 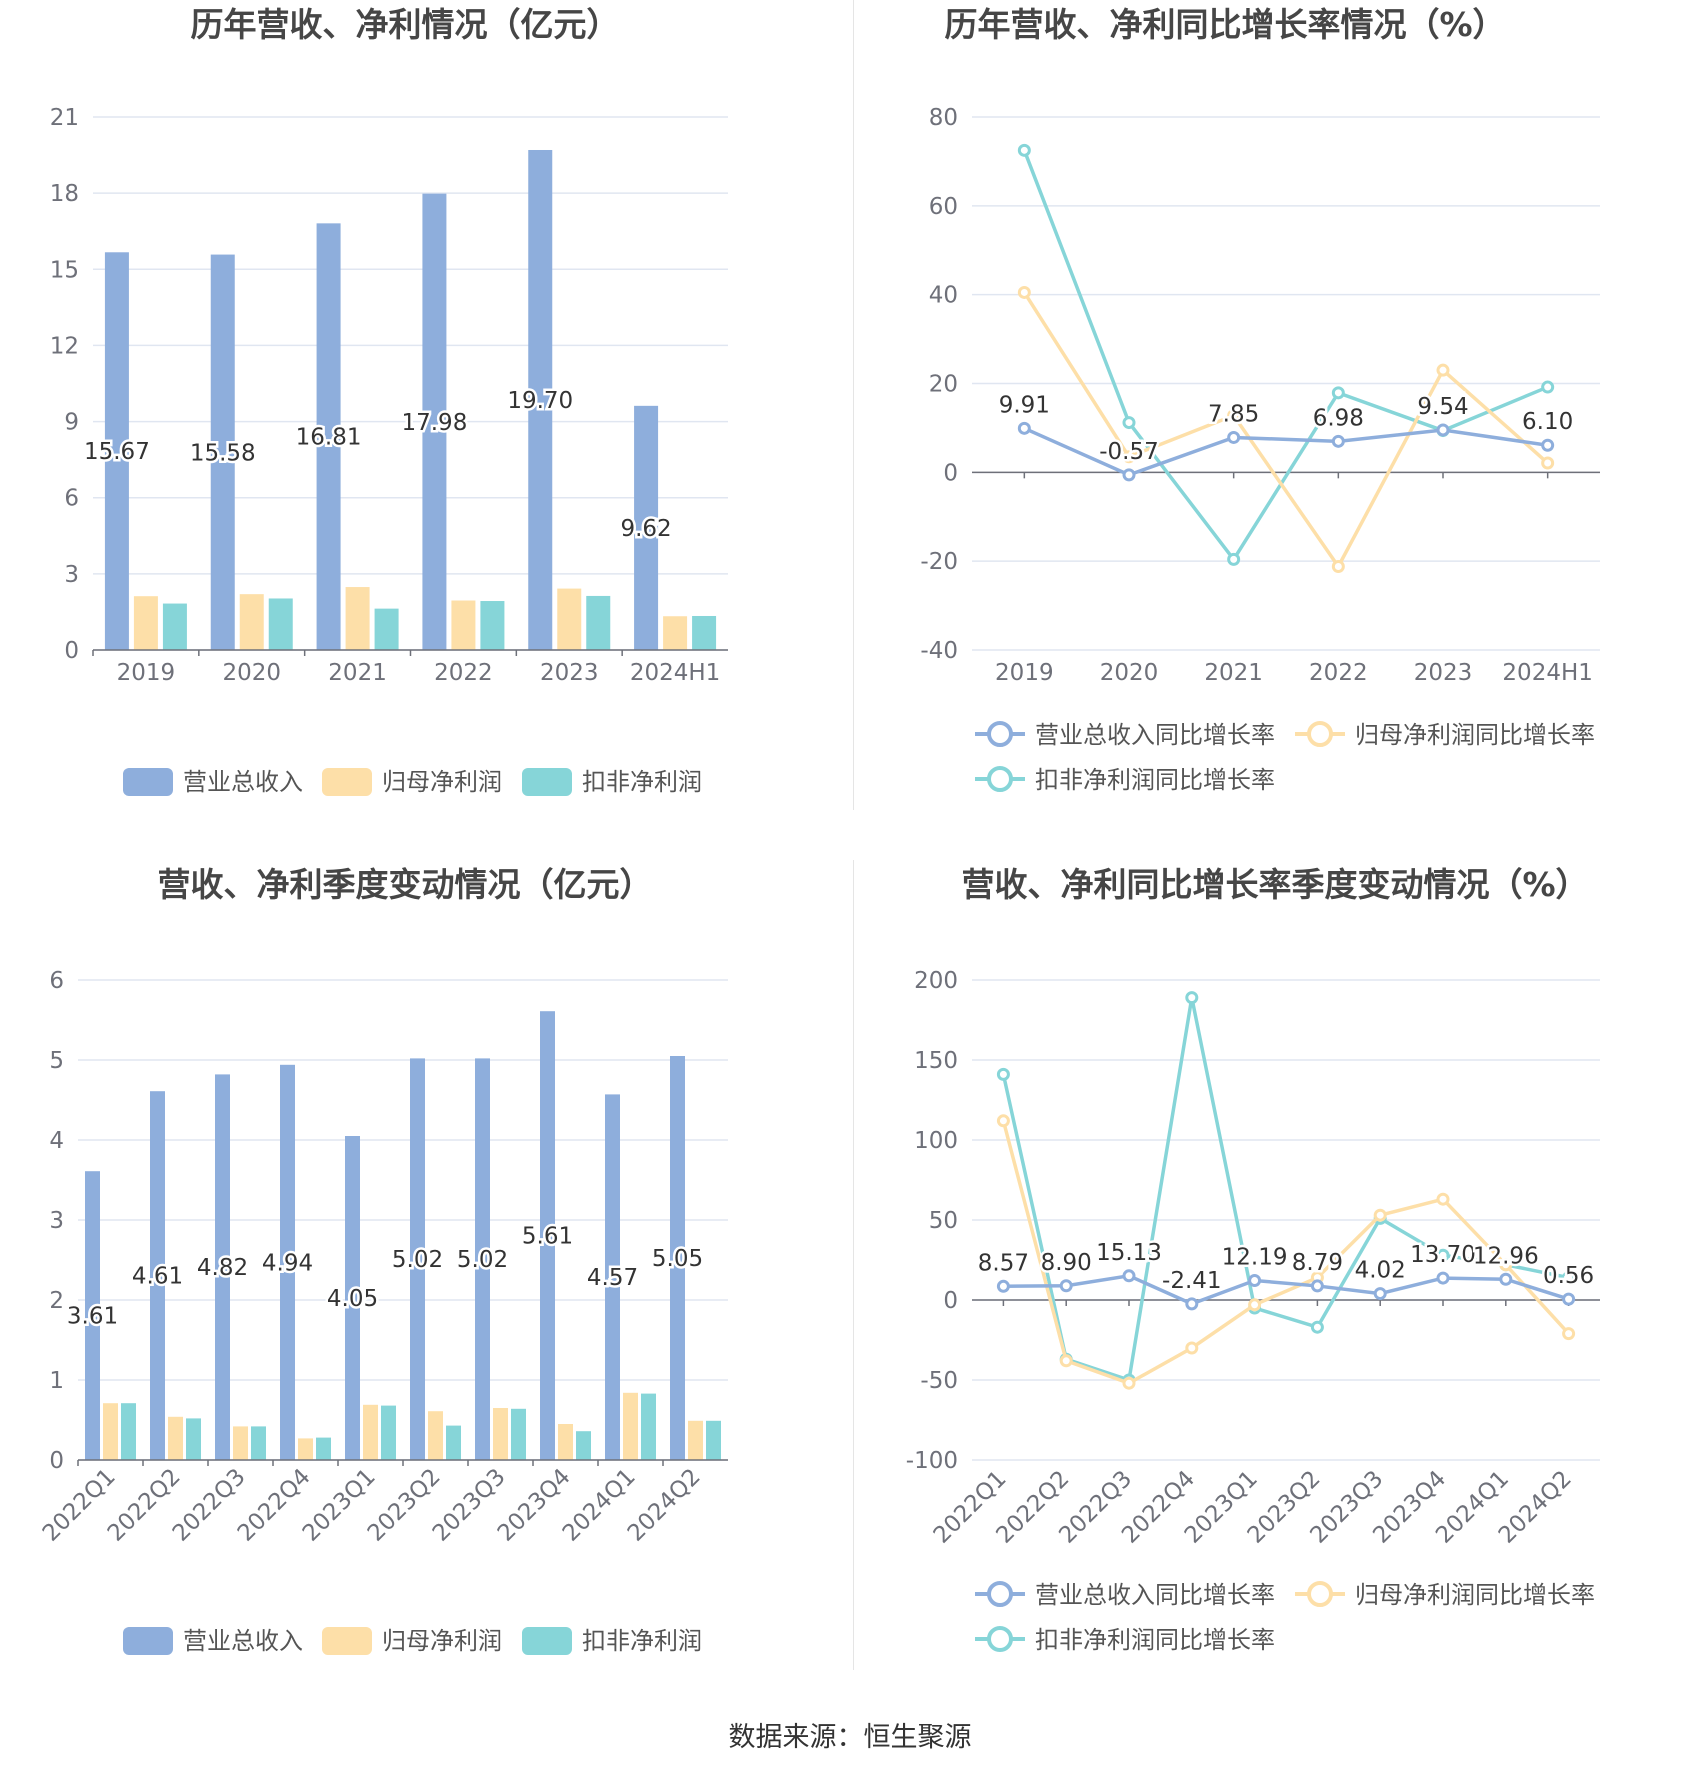 I want to click on data-label: 4.05, so click(x=352, y=1299).